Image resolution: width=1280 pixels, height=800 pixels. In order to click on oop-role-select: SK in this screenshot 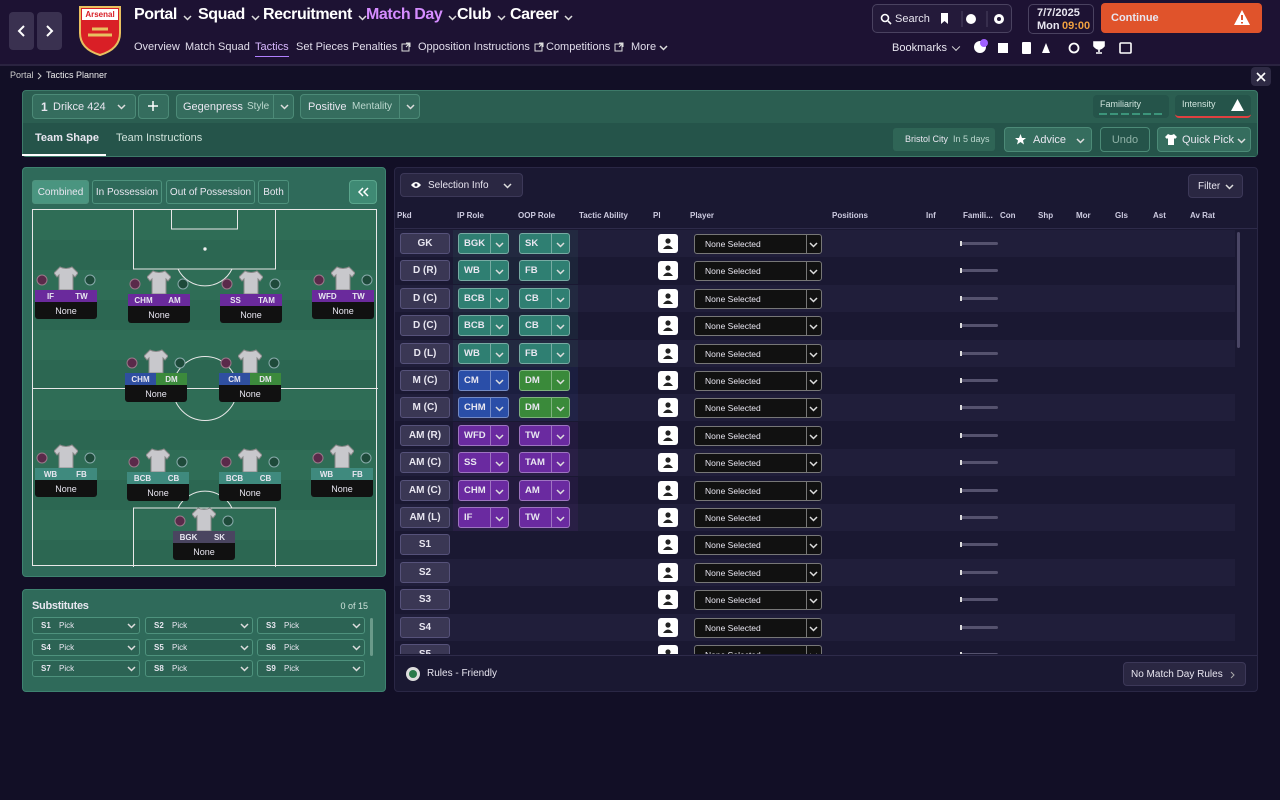, I will do `click(544, 243)`.